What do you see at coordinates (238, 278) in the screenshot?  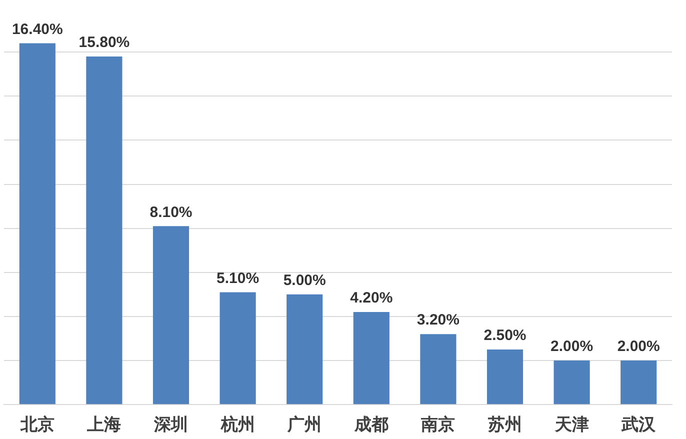 I see `data-label: 5.10%` at bounding box center [238, 278].